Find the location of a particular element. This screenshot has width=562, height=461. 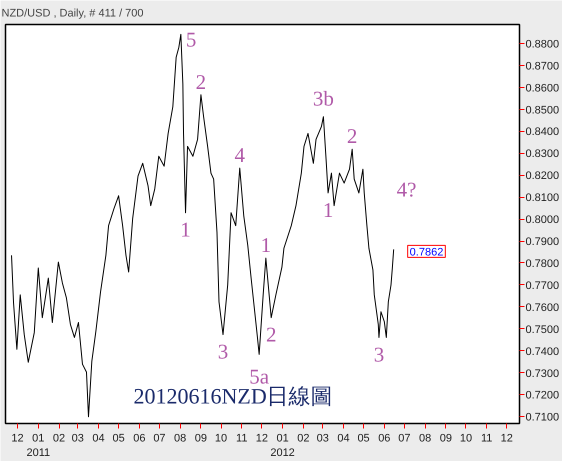

y-tick-label: 0.8300 is located at coordinates (543, 154).